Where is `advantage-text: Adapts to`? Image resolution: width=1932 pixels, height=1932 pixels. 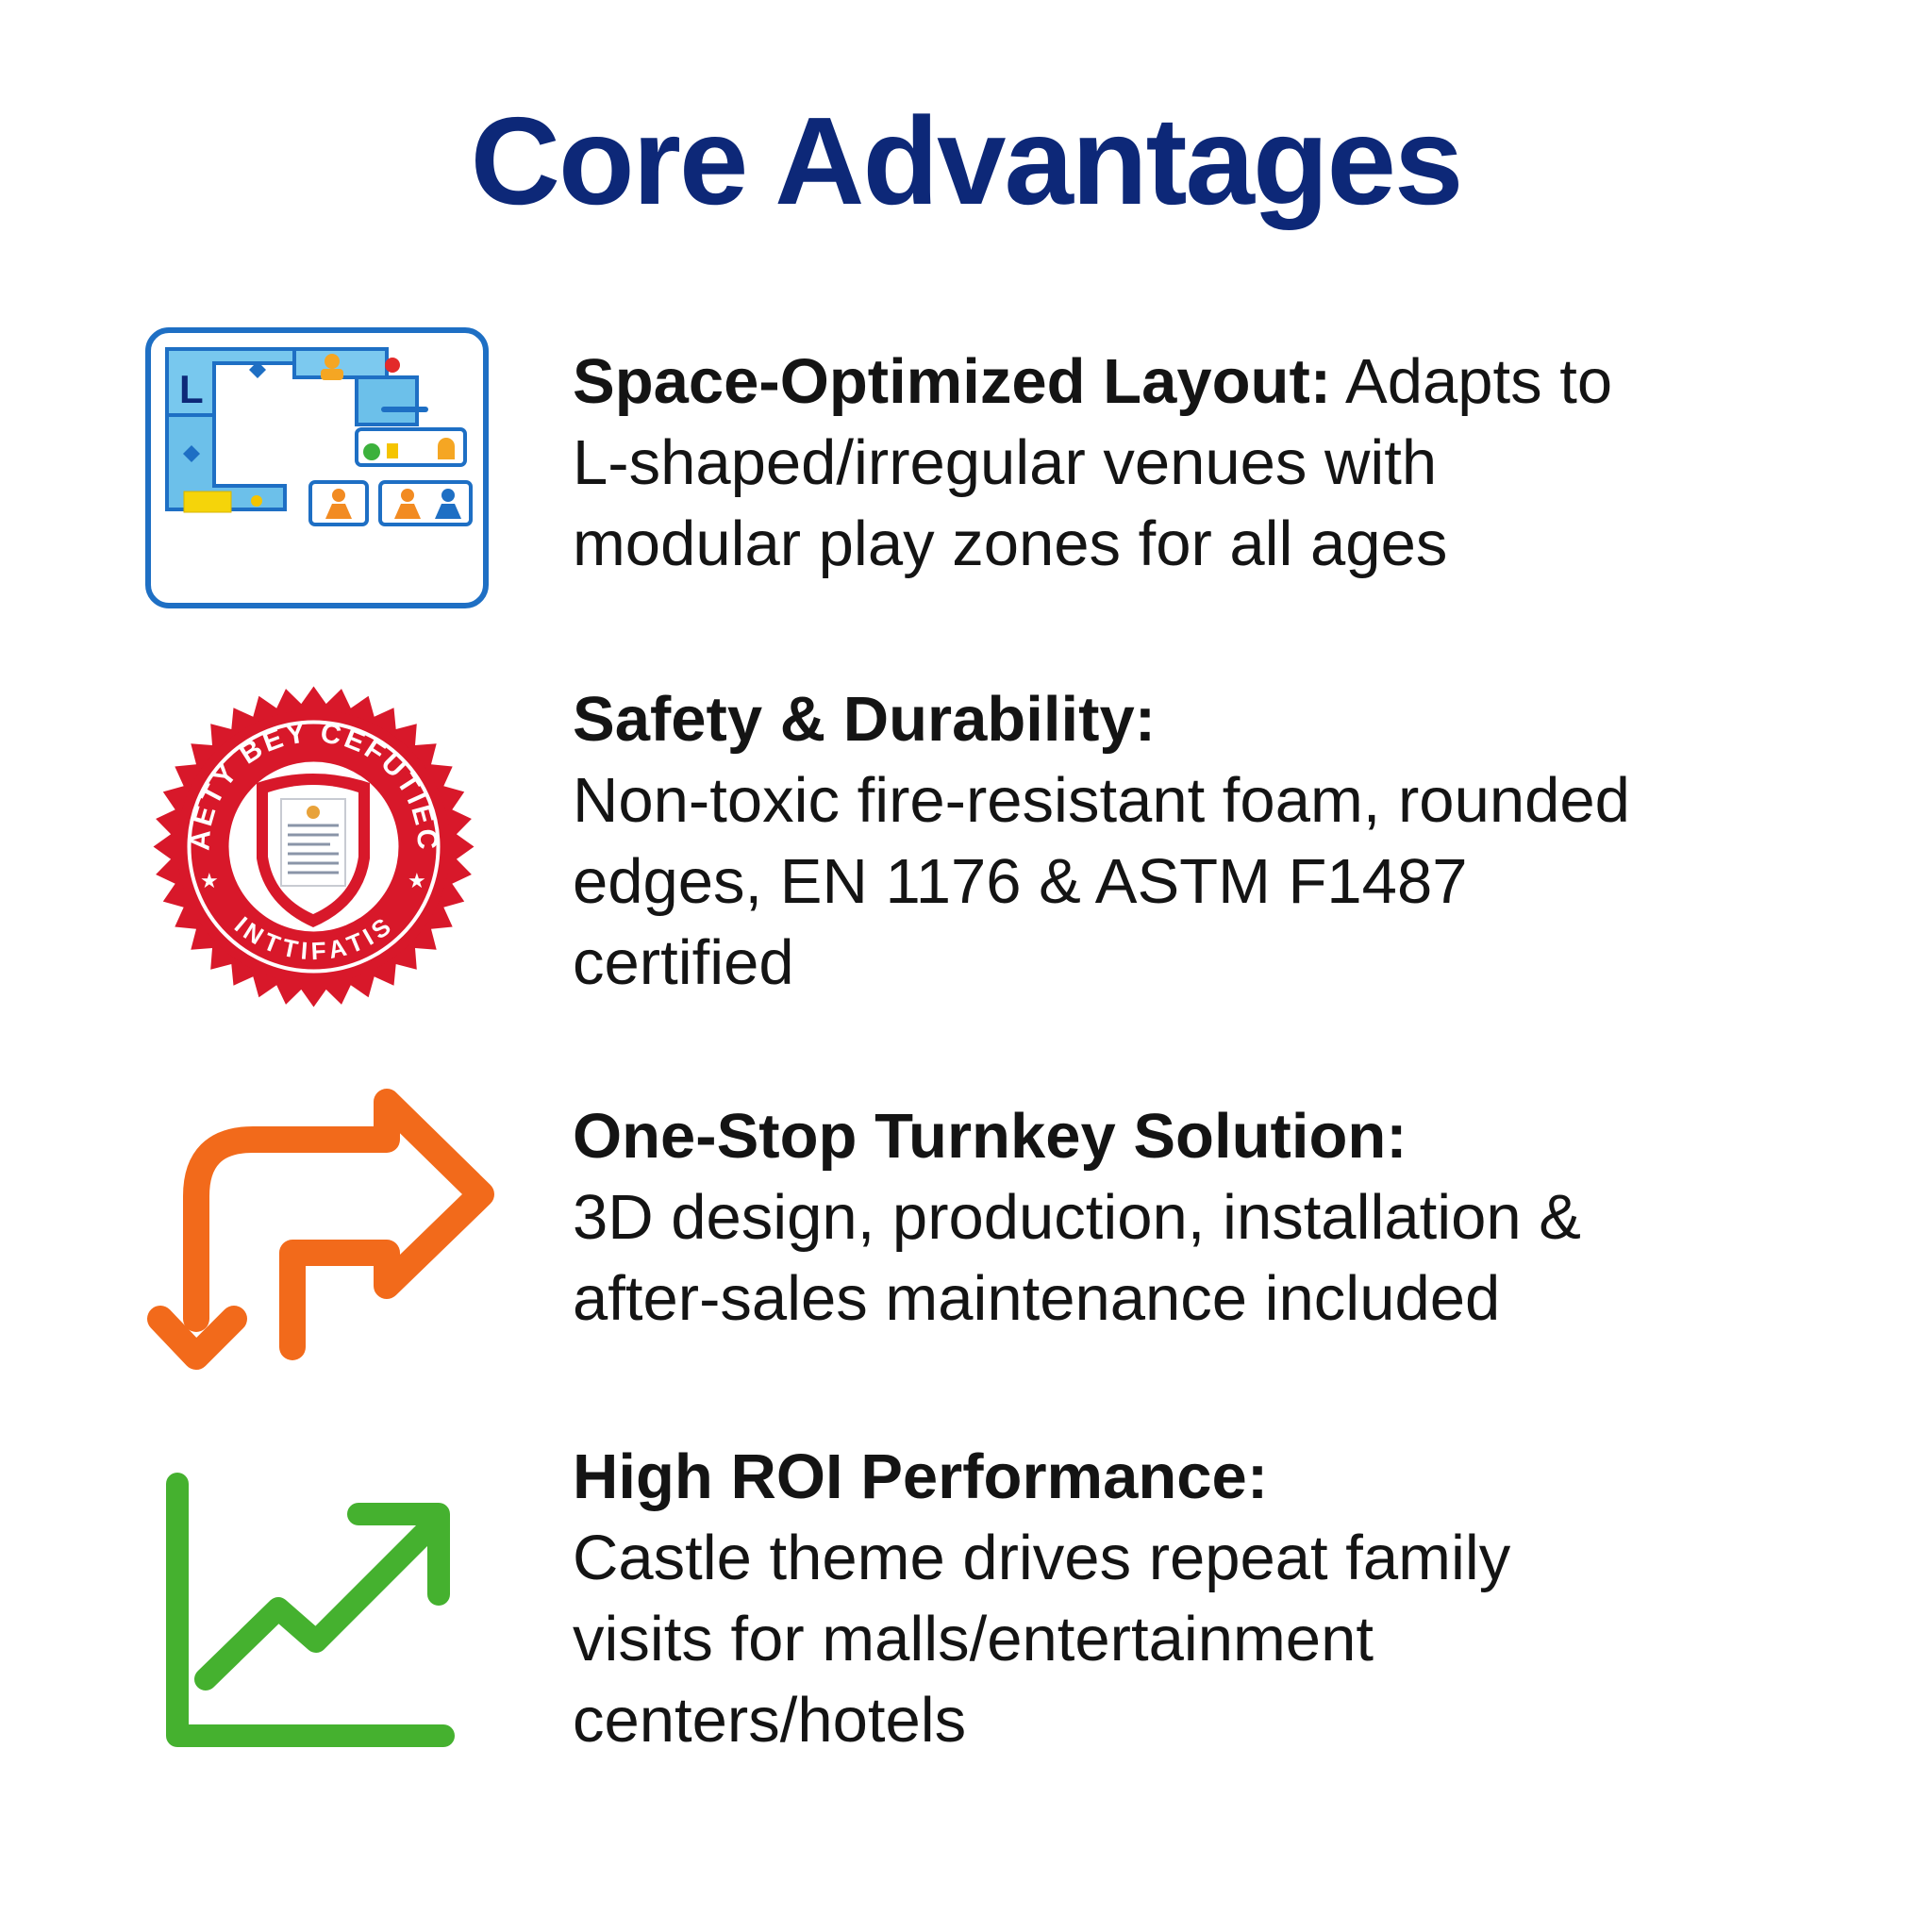
advantage-text: Adapts to is located at coordinates (1479, 382).